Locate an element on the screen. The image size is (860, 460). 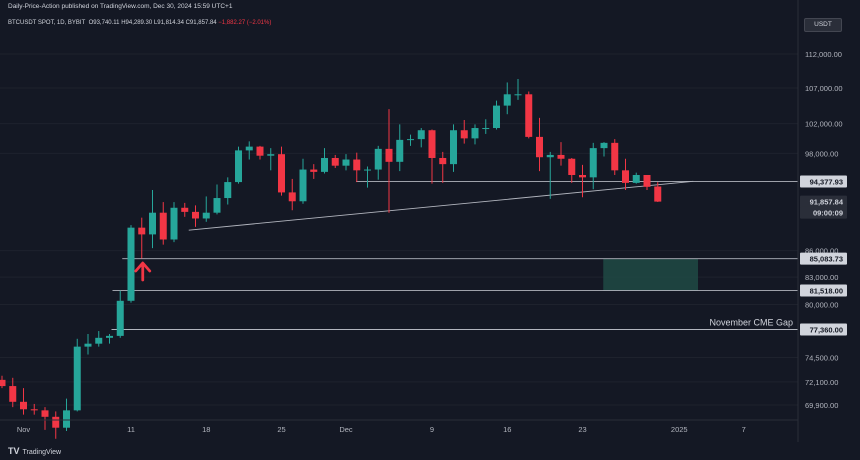
price-tick-label: 80,000.00 is located at coordinates (821, 305).